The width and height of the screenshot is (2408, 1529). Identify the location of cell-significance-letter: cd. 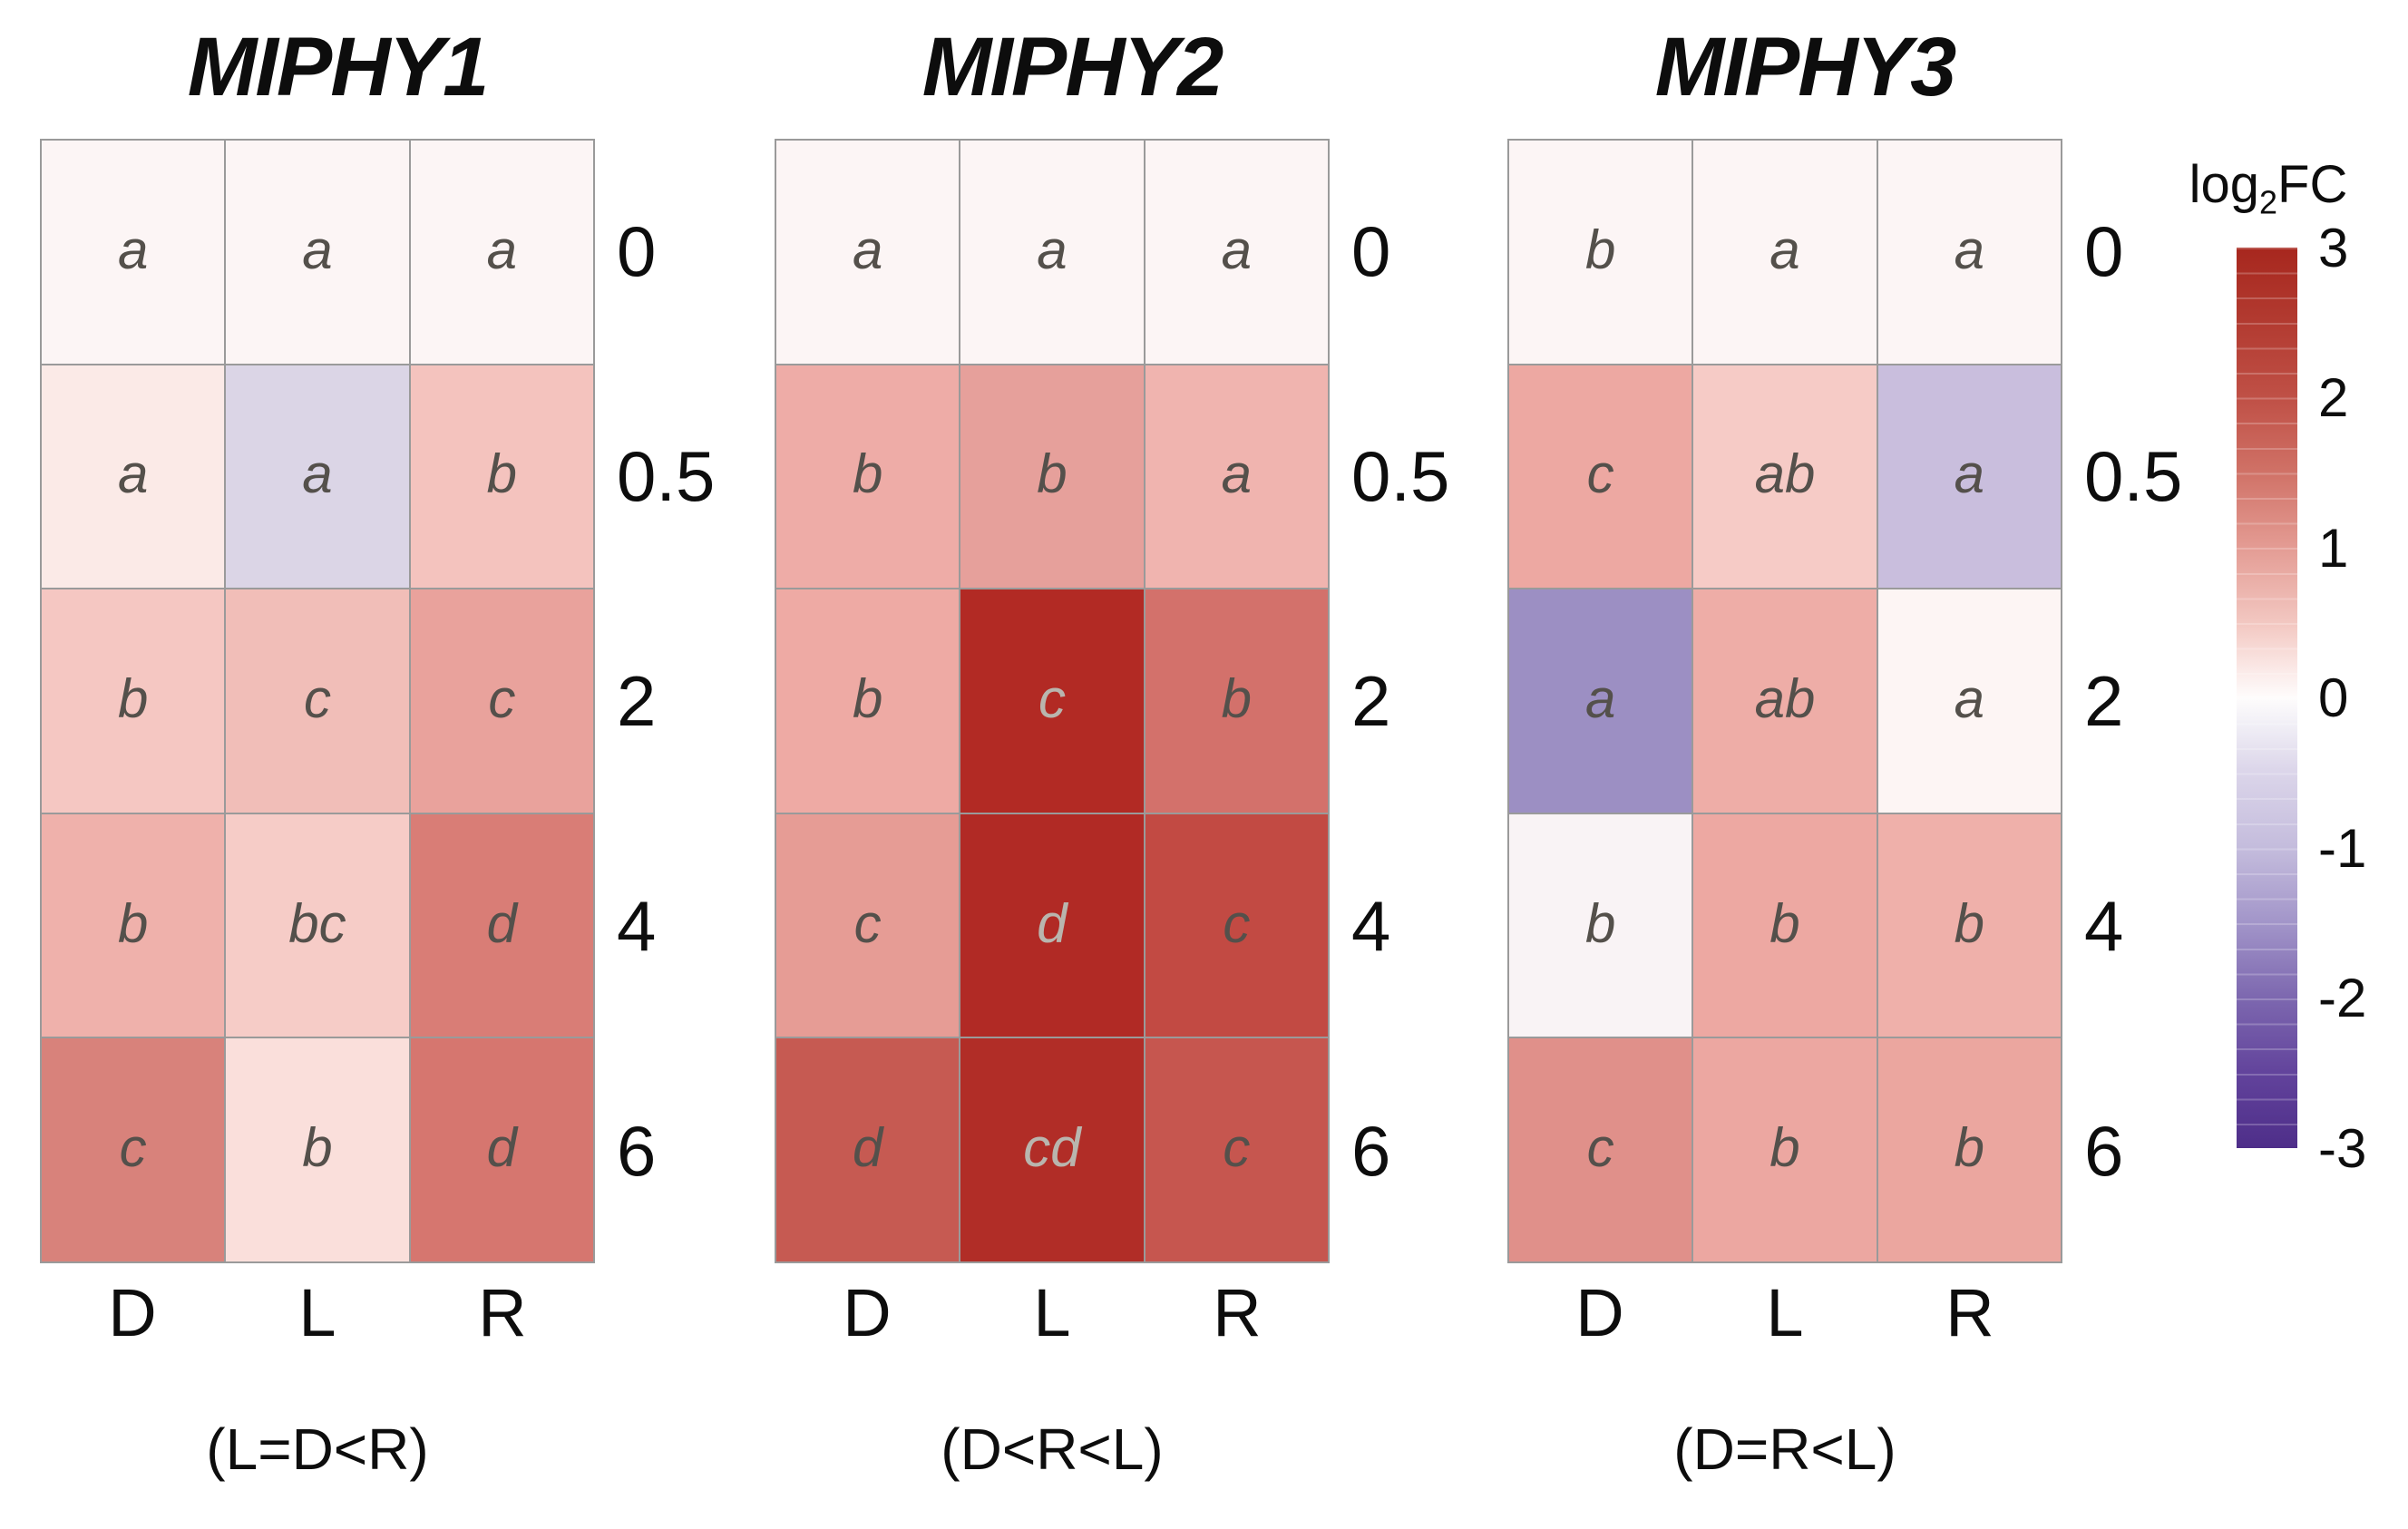
(1052, 1148).